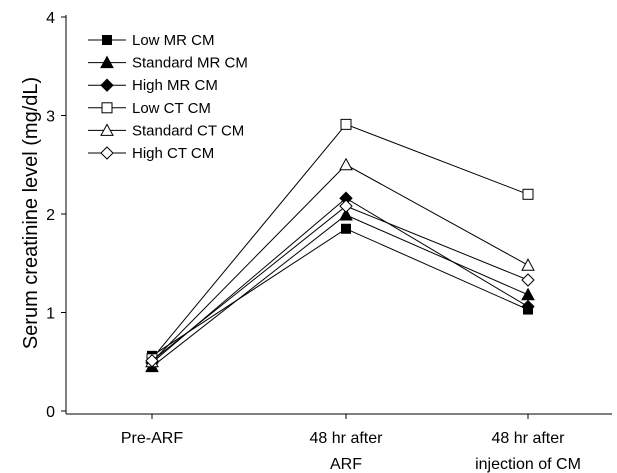 The image size is (617, 473). Describe the element at coordinates (31, 213) in the screenshot. I see `y-axis-title: Serum creatinine level (mg/dL)` at that location.